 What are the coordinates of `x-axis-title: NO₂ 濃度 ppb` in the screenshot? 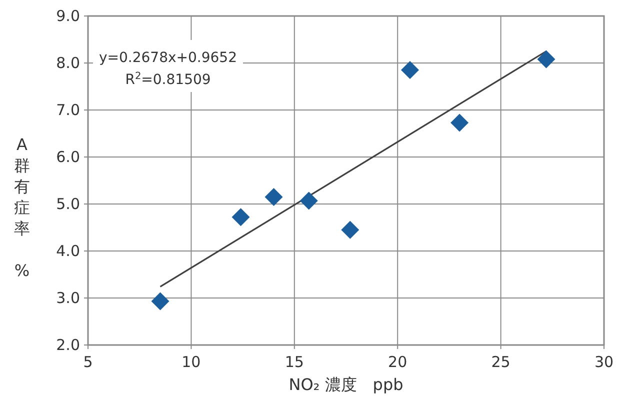 It's located at (346, 384).